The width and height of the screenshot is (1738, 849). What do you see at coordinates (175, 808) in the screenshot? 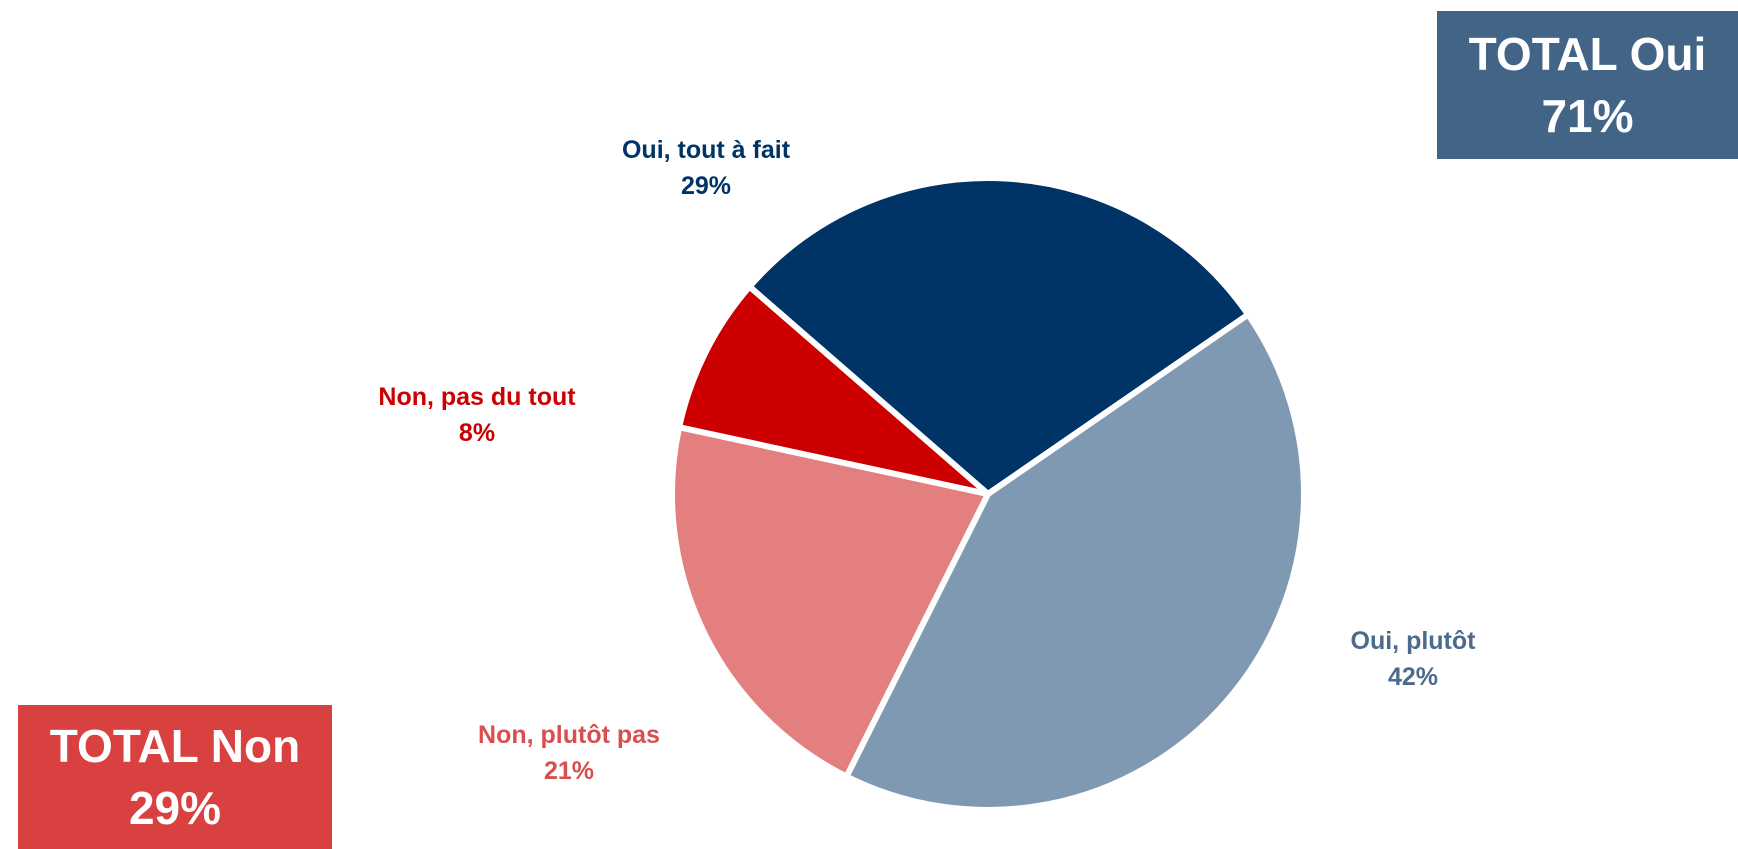
I see `total-non-value: 29%` at bounding box center [175, 808].